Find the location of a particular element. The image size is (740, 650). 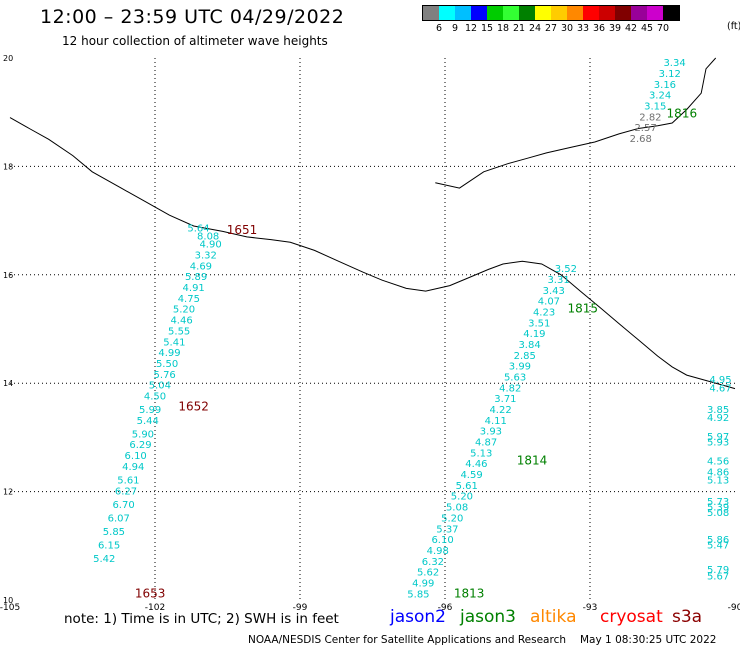

legend-label: 18 is located at coordinates (503, 28).